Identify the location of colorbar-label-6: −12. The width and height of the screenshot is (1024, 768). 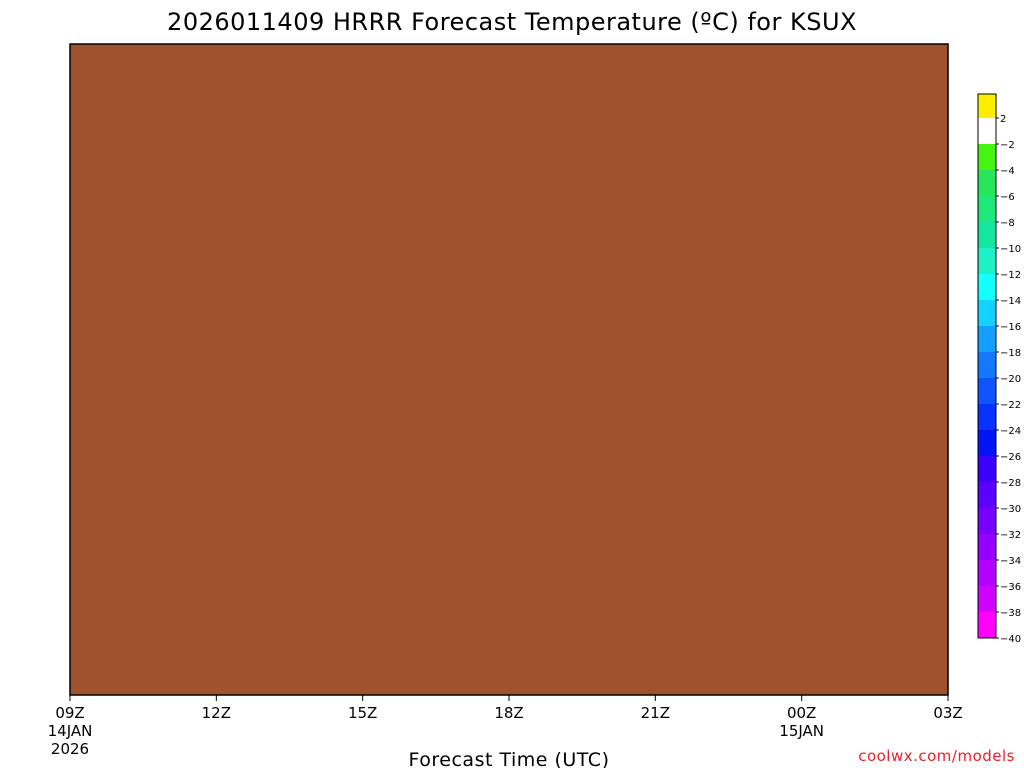
(1010, 275).